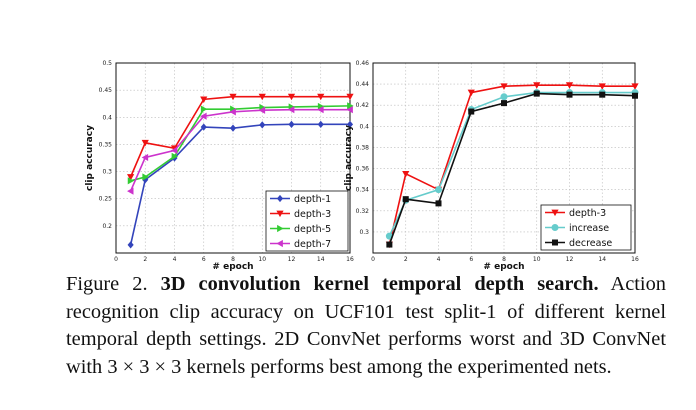 The width and height of the screenshot is (696, 410). Describe the element at coordinates (363, 147) in the screenshot. I see `y-tick-label: 0.38` at that location.